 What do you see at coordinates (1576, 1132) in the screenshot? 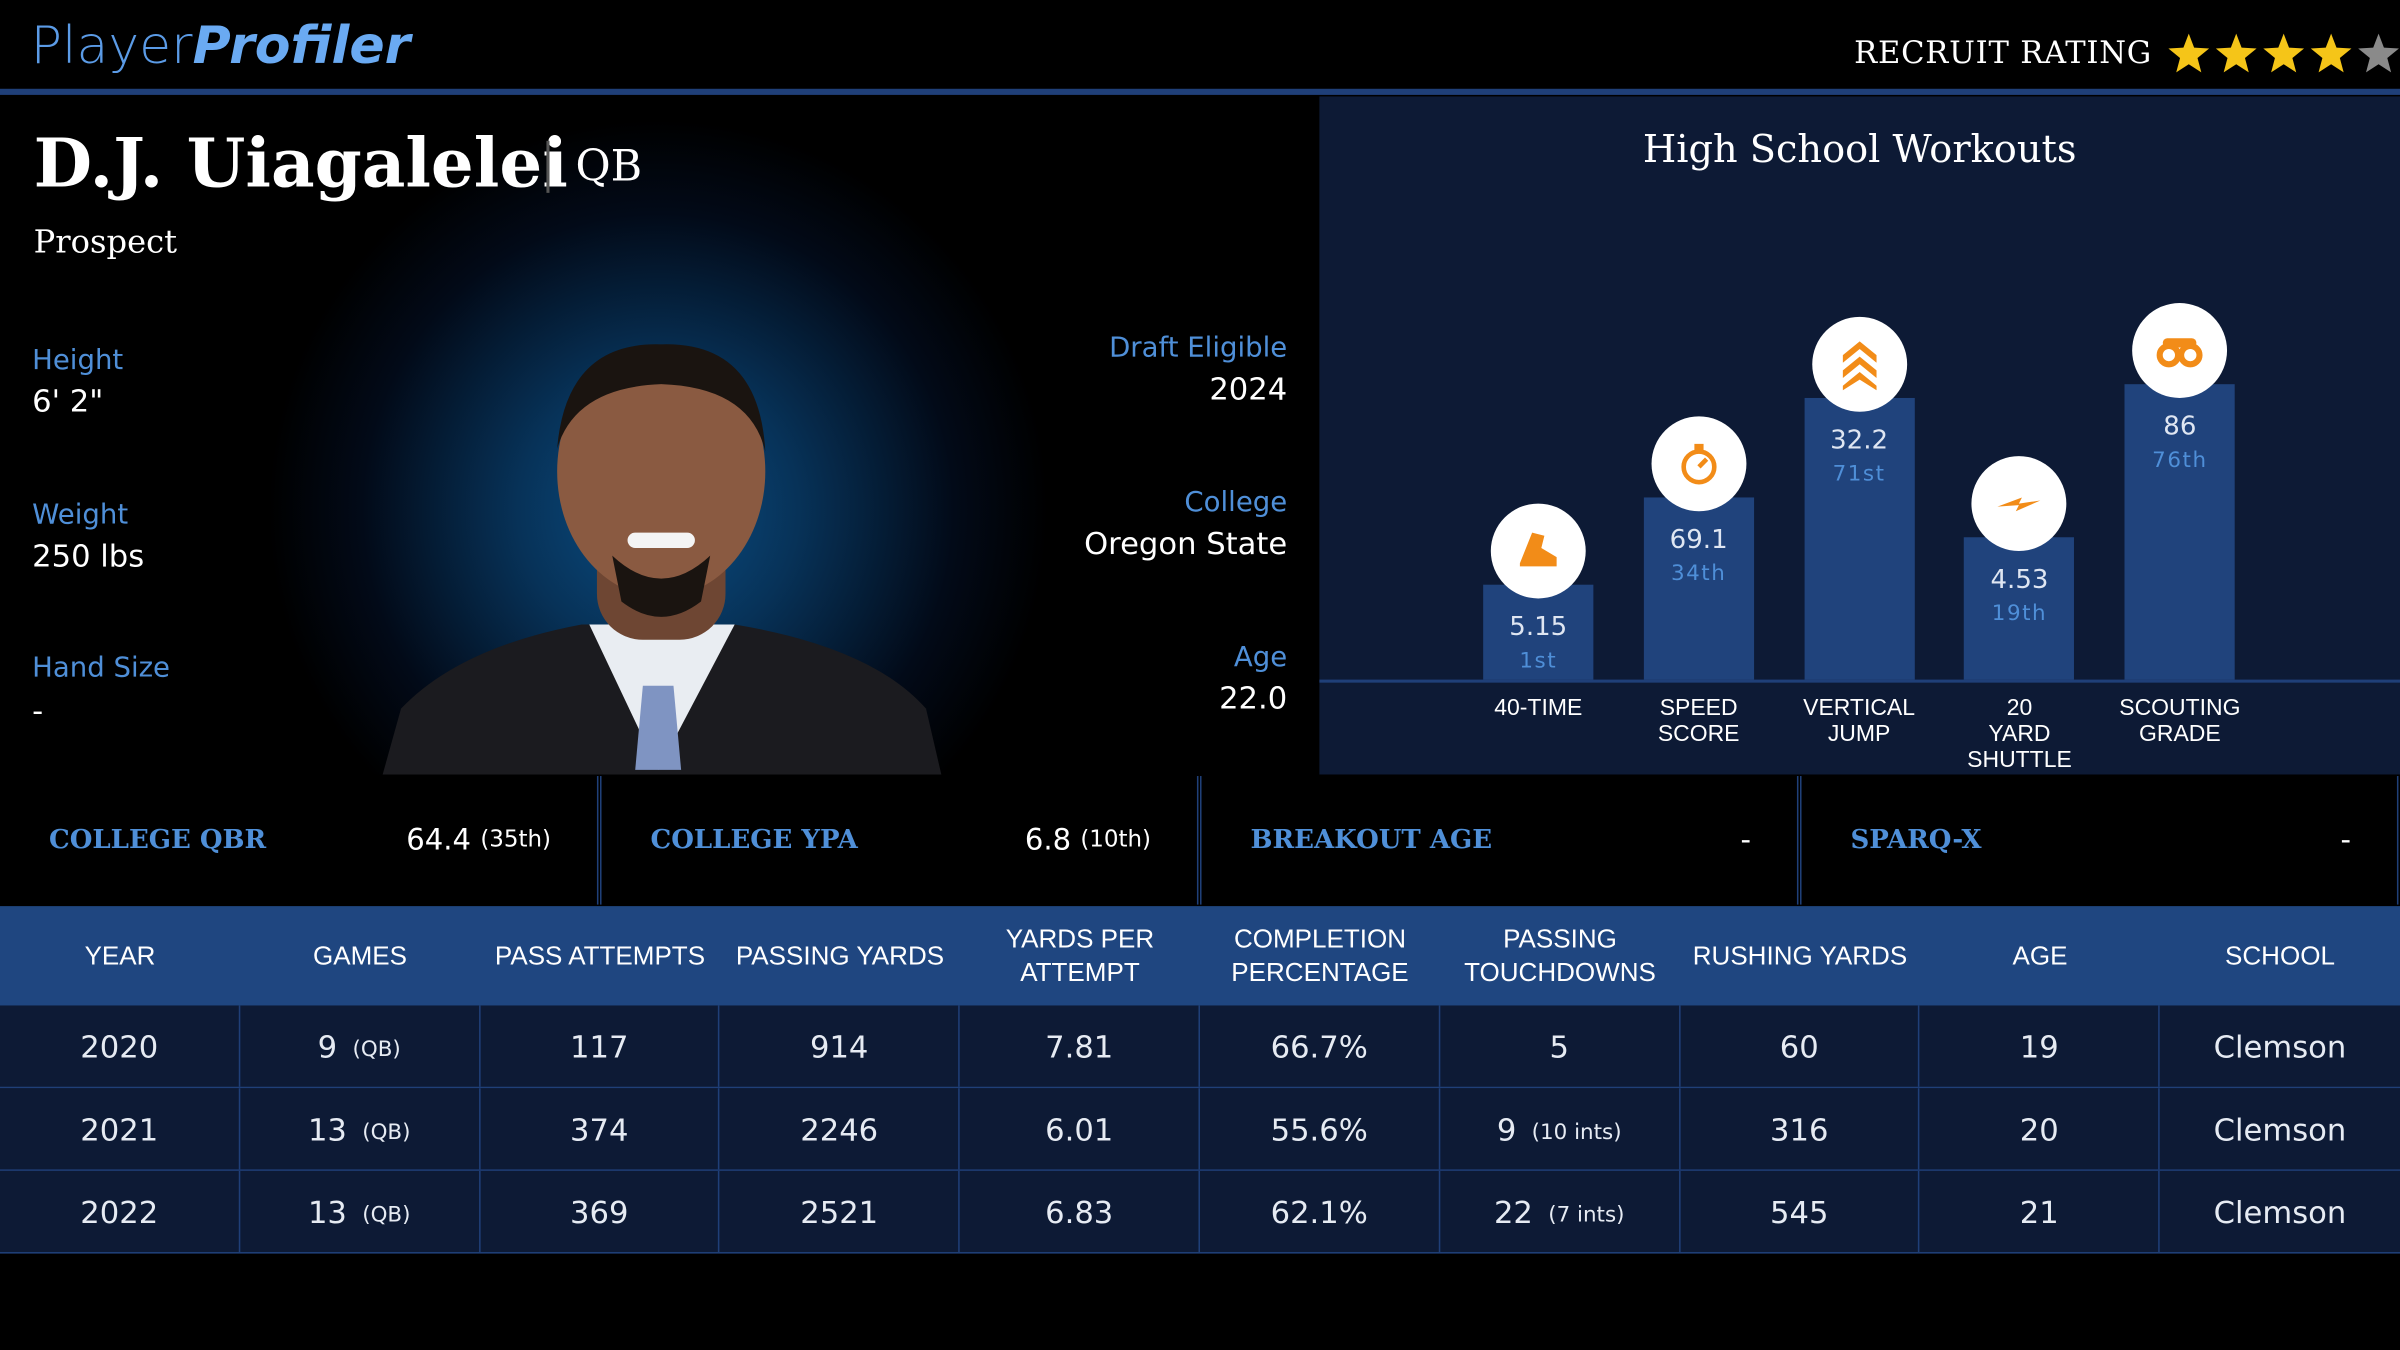
I see `cell-note: (10 ints)` at bounding box center [1576, 1132].